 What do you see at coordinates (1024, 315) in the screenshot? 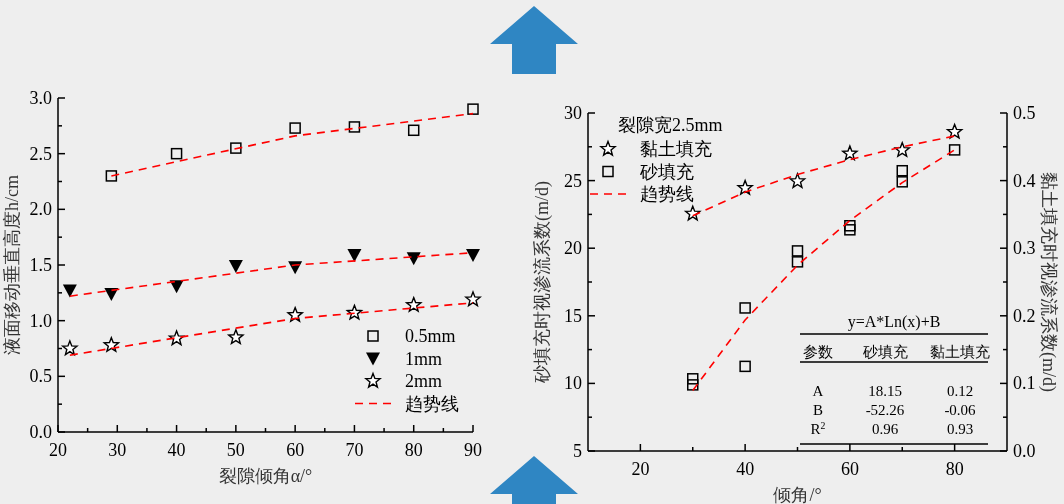
I see `y2-tick-label: 0.2` at bounding box center [1024, 315].